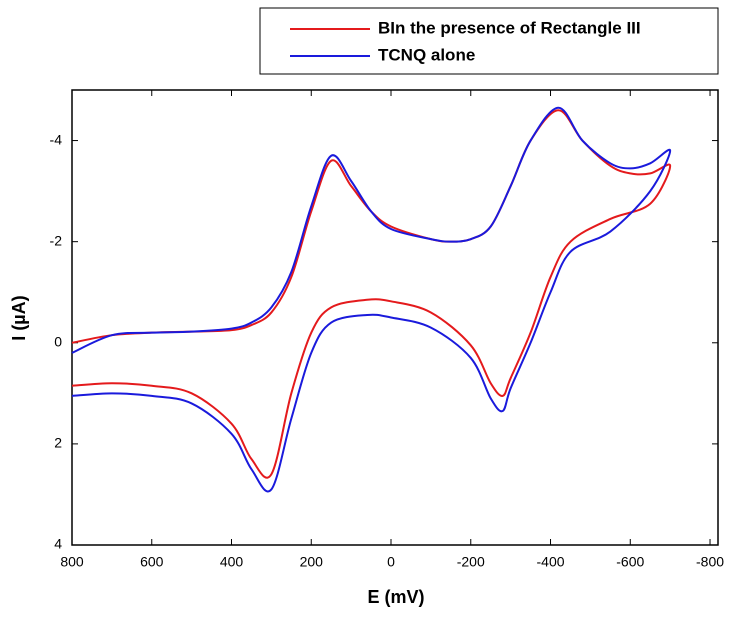 This screenshot has height=617, width=737. What do you see at coordinates (56, 240) in the screenshot?
I see `y-tick-label: -2` at bounding box center [56, 240].